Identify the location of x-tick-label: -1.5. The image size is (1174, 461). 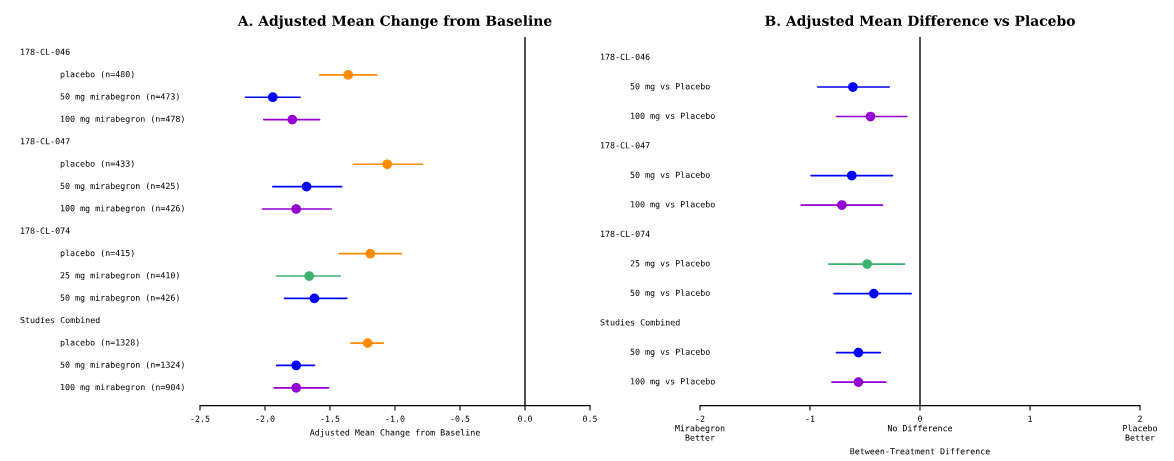
(330, 418).